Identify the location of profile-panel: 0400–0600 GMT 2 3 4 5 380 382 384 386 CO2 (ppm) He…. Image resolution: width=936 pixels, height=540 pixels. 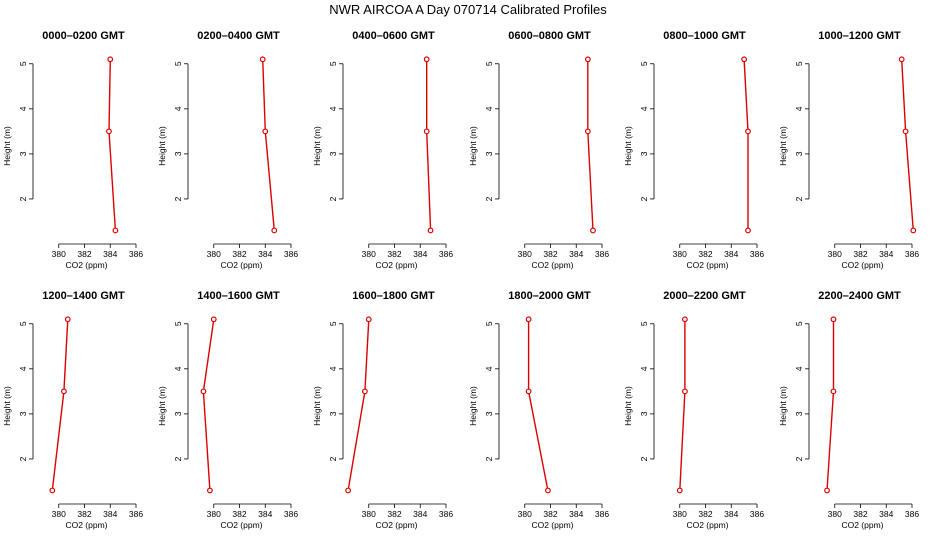
(382, 150).